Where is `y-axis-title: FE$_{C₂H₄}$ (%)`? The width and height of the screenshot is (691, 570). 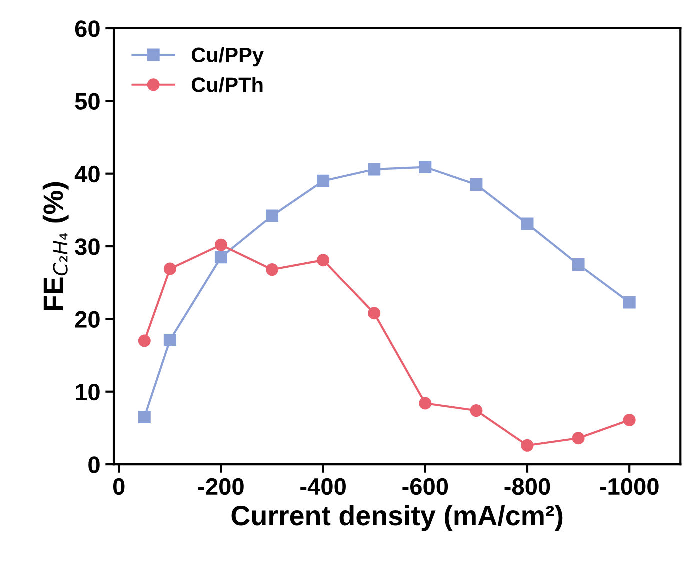
y-axis-title: FE$_{C₂H₄}$ (%) is located at coordinates (55, 246).